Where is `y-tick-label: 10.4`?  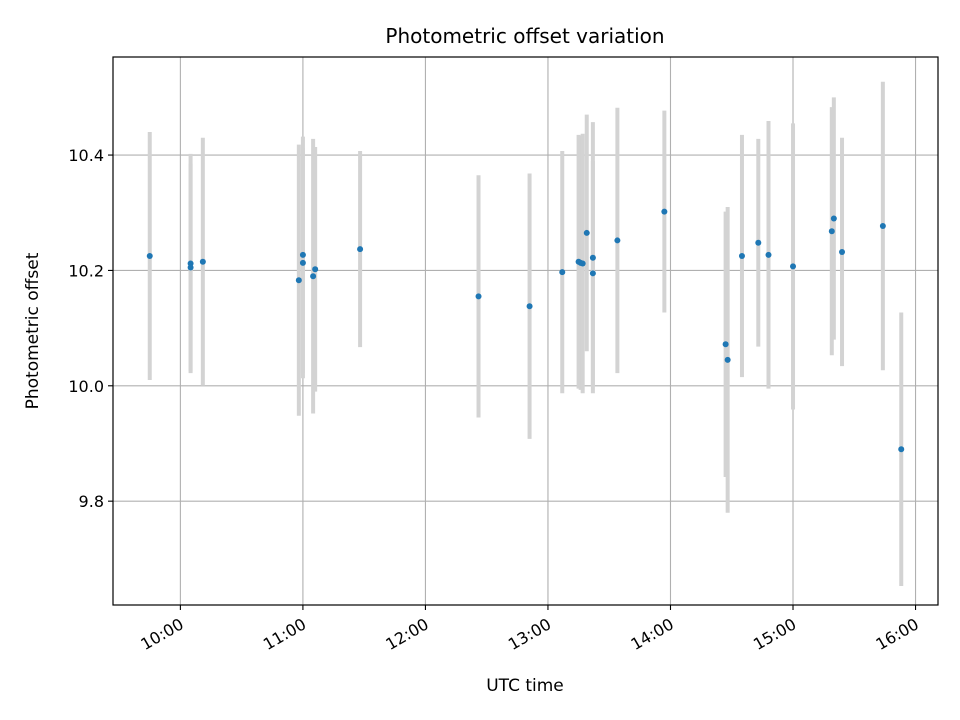 y-tick-label: 10.4 is located at coordinates (86, 155).